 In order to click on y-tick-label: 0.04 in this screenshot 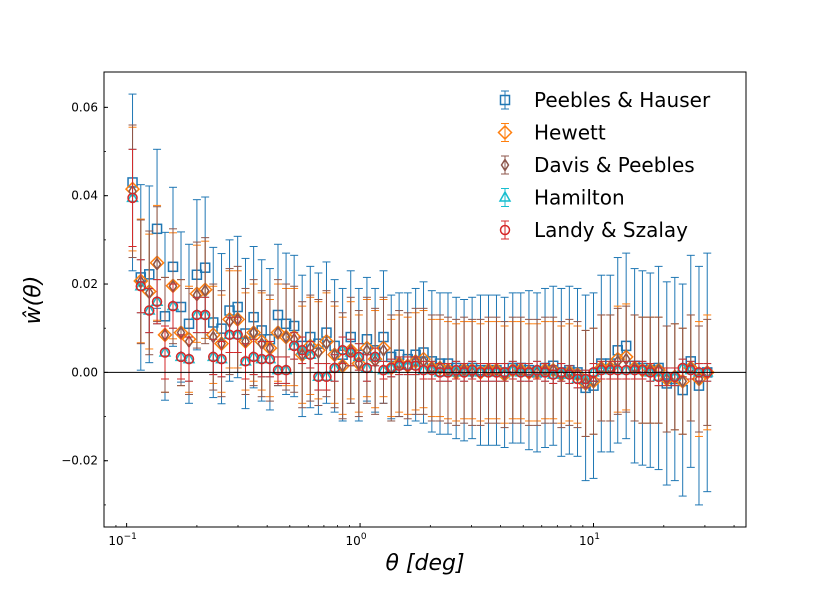, I will do `click(84, 196)`.